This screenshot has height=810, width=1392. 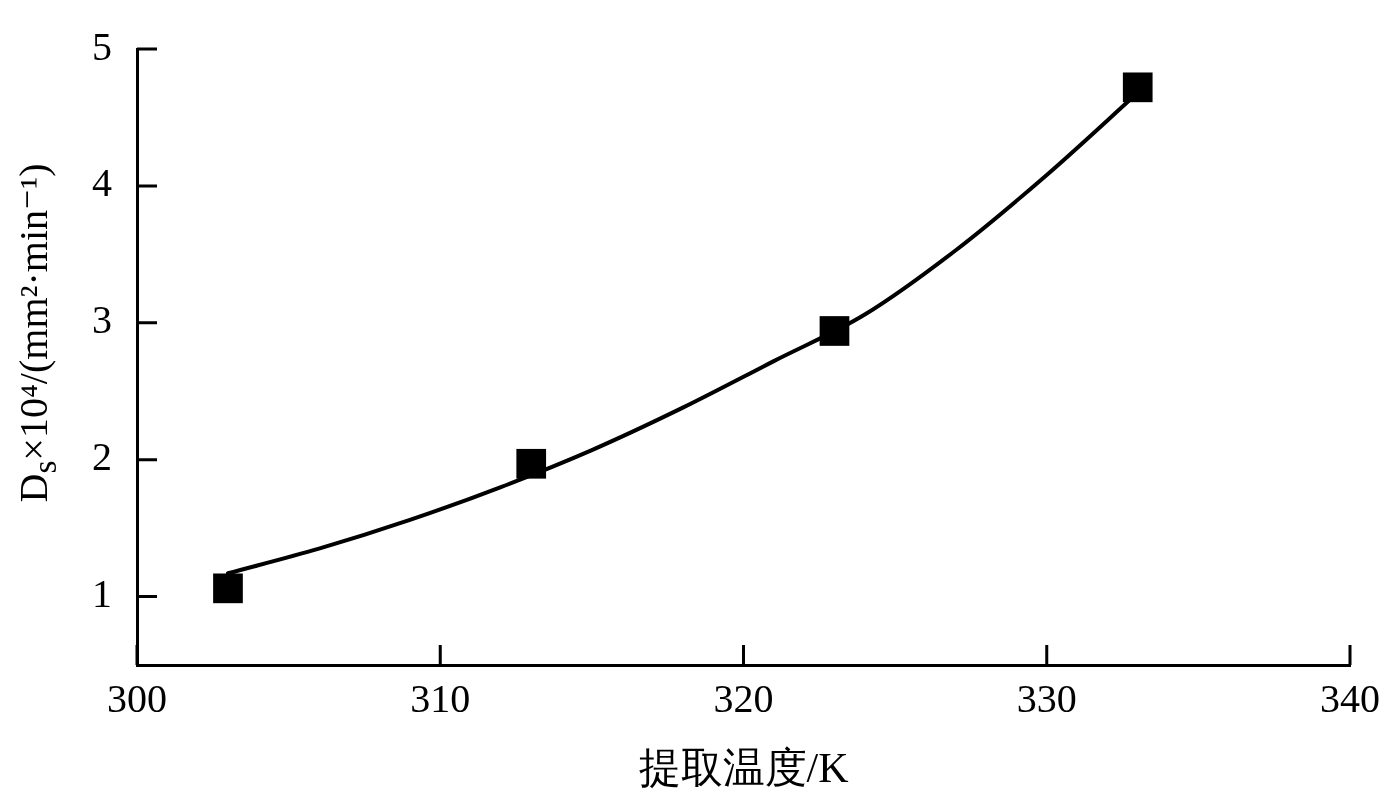 What do you see at coordinates (743, 698) in the screenshot?
I see `x-tick-label: 320` at bounding box center [743, 698].